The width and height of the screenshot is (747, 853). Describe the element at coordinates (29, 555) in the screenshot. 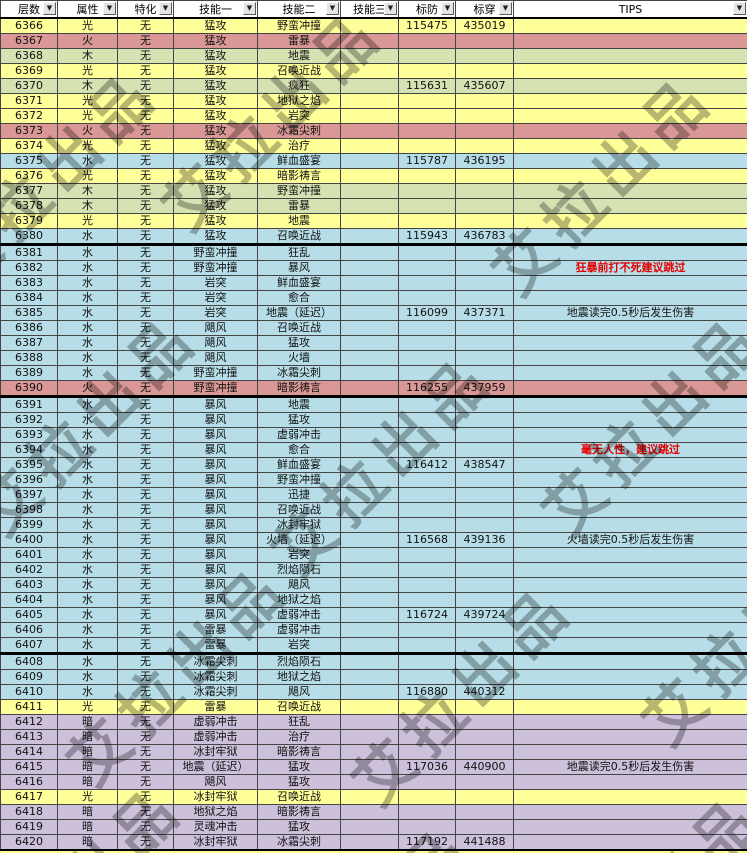

I see `cell-floor: 6401` at that location.